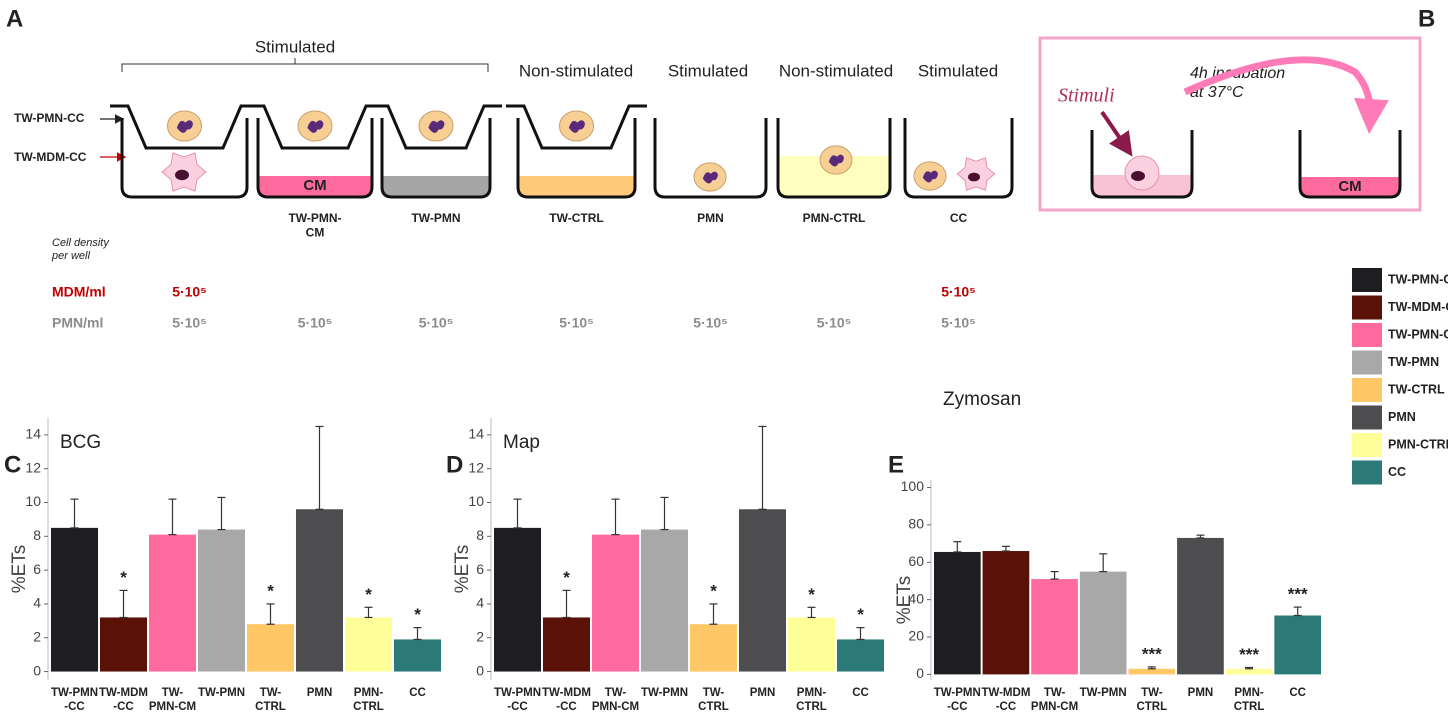 This screenshot has width=1448, height=721. What do you see at coordinates (314, 225) in the screenshot?
I see `well-label: TW-PMN-CM` at bounding box center [314, 225].